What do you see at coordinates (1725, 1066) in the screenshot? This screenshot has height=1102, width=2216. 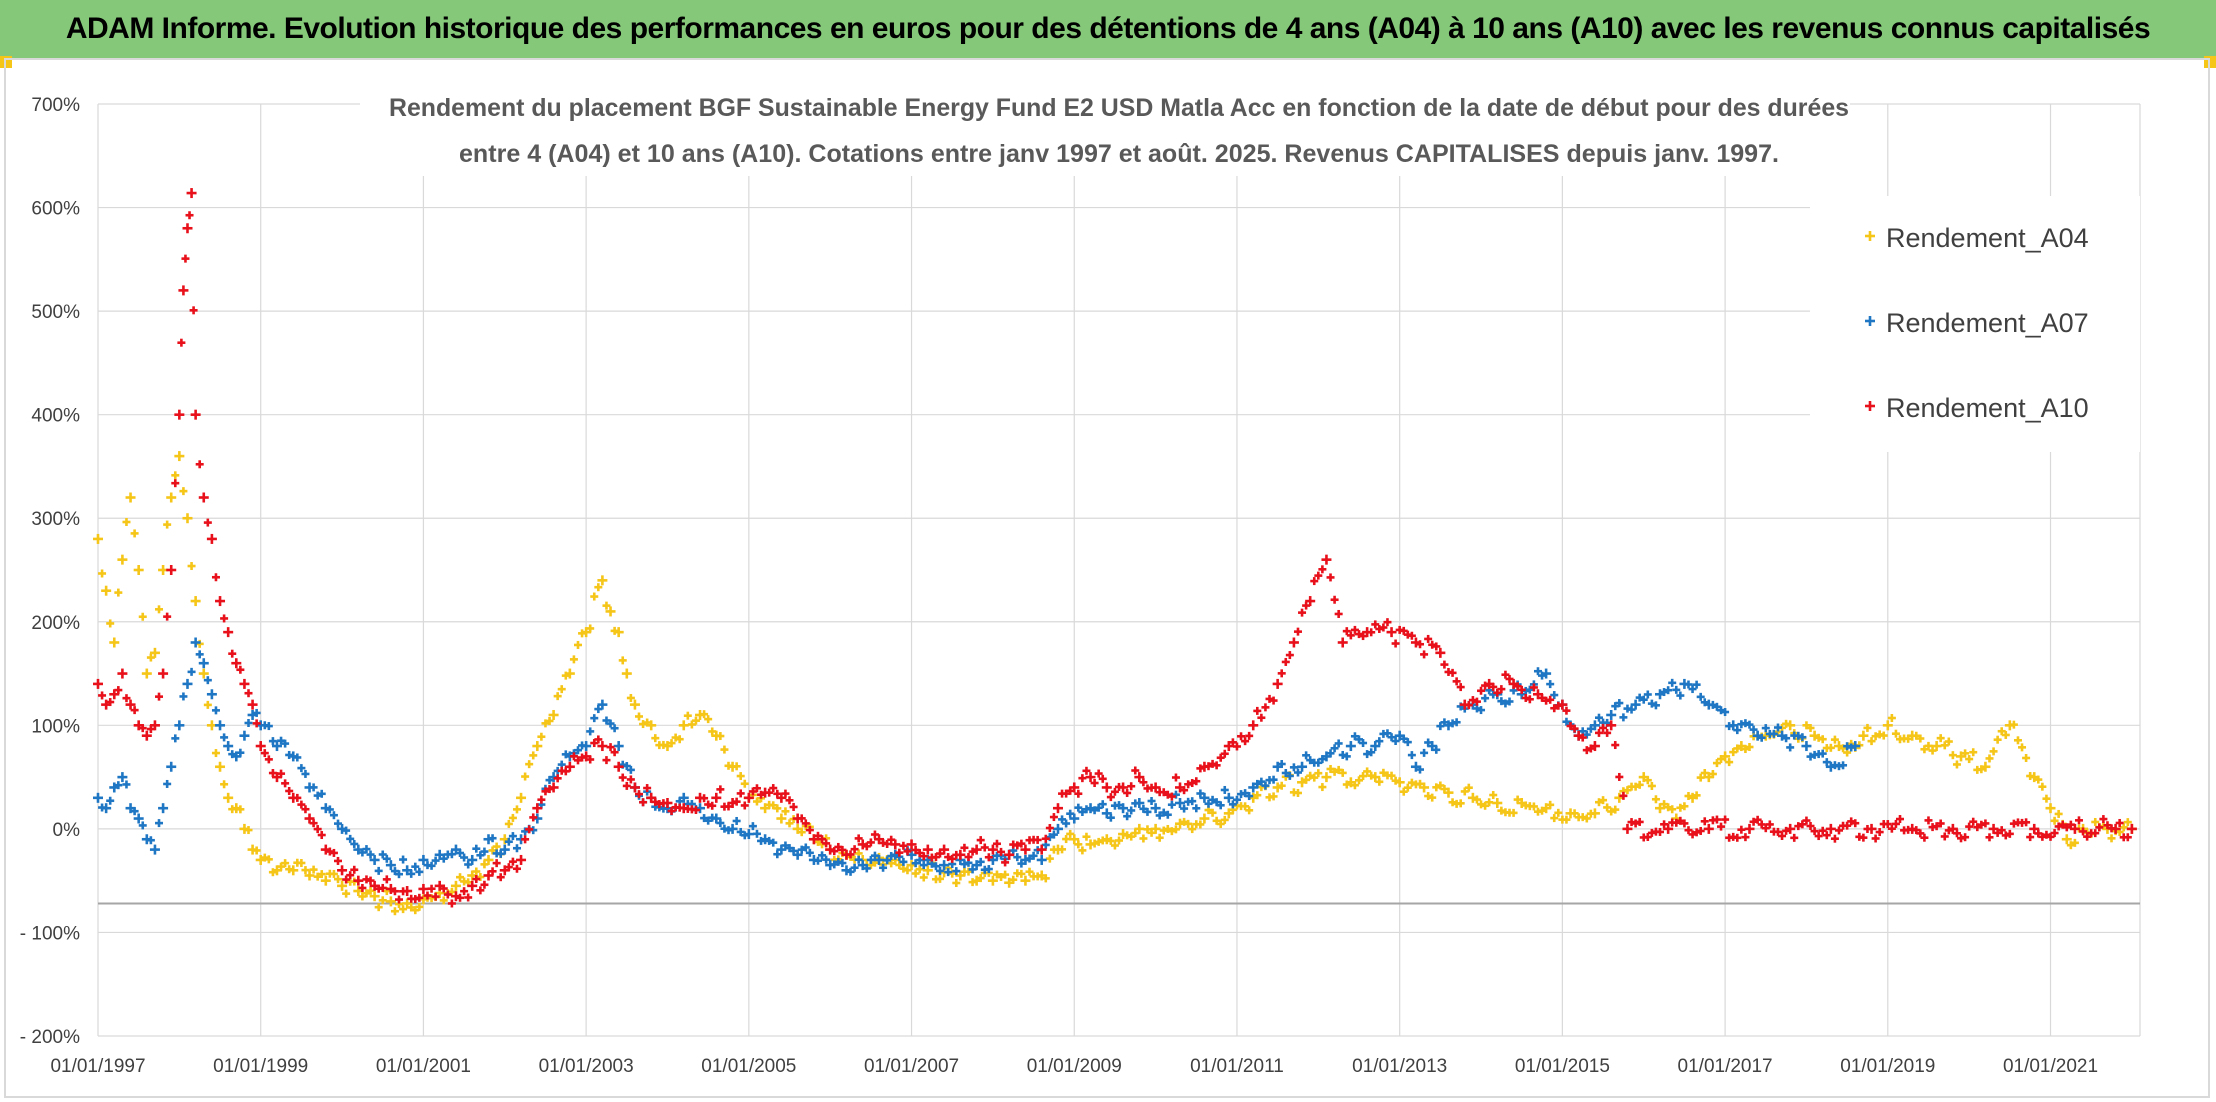 I see `x-tick-label: 01/01/2017` at bounding box center [1725, 1066].